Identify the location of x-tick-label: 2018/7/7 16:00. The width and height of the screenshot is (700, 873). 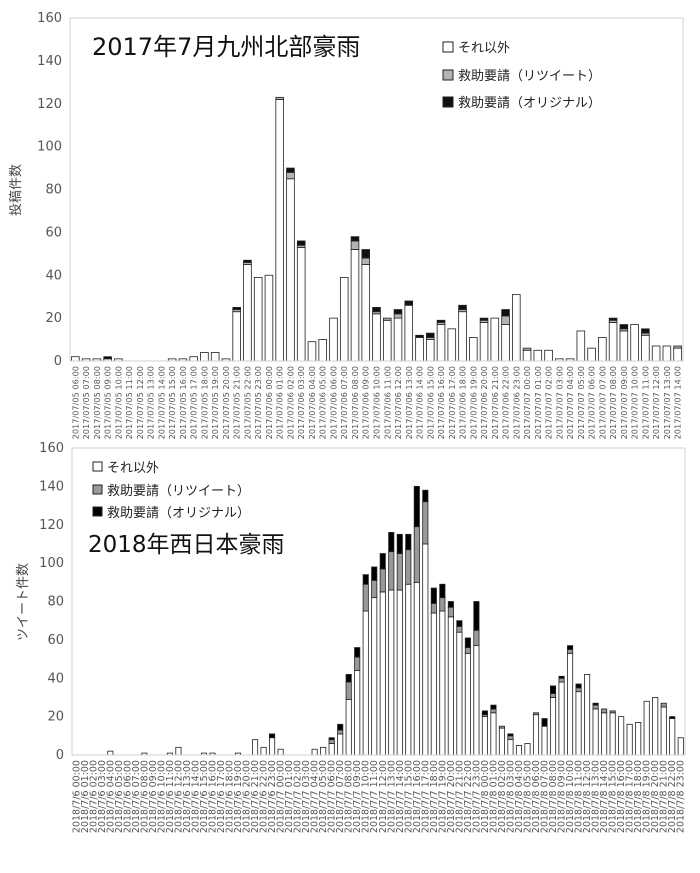
(417, 796).